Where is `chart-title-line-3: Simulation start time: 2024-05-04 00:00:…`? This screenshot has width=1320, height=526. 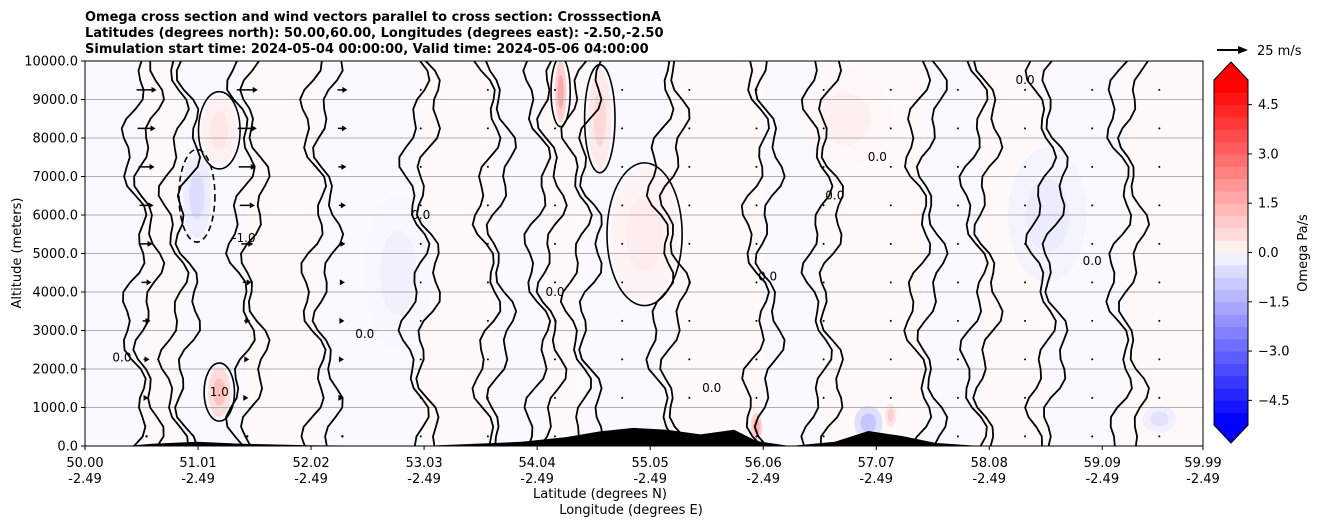 chart-title-line-3: Simulation start time: 2024-05-04 00:00:… is located at coordinates (367, 49).